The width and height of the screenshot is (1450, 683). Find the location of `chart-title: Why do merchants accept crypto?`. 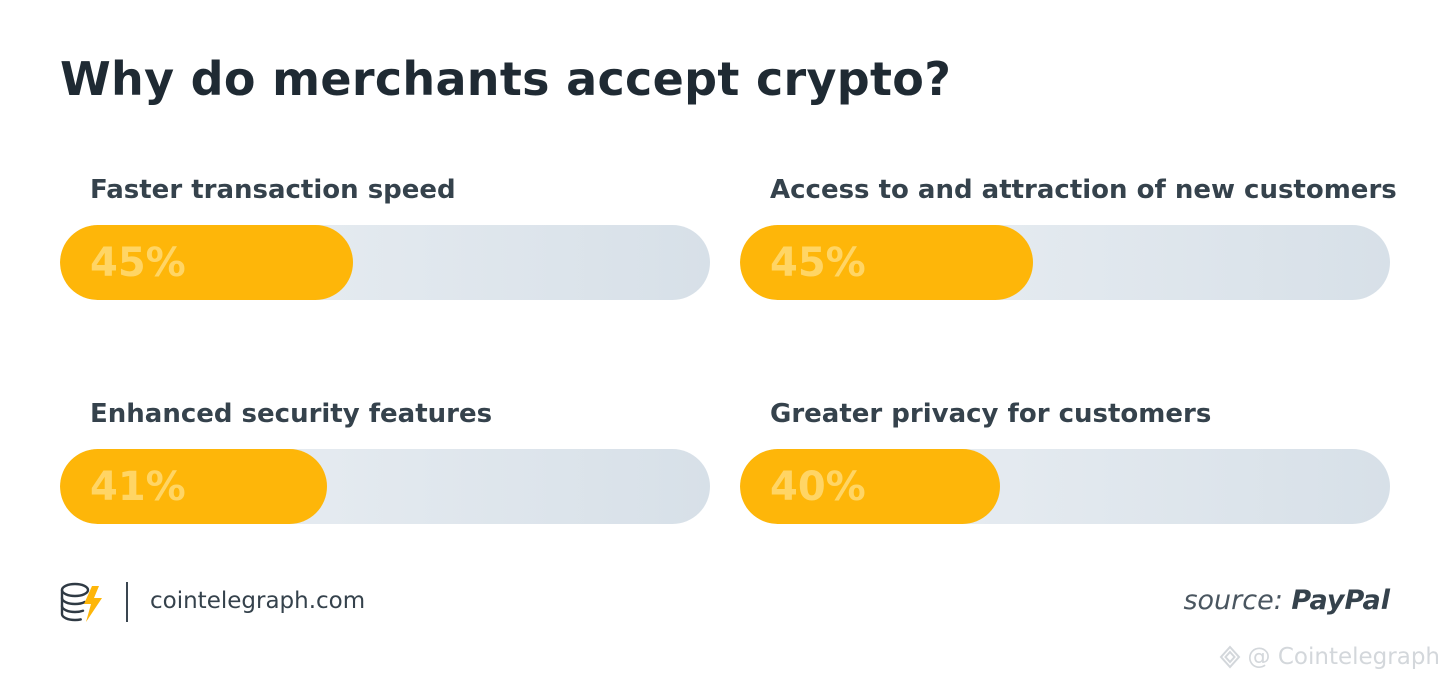

chart-title: Why do merchants accept crypto? is located at coordinates (506, 79).